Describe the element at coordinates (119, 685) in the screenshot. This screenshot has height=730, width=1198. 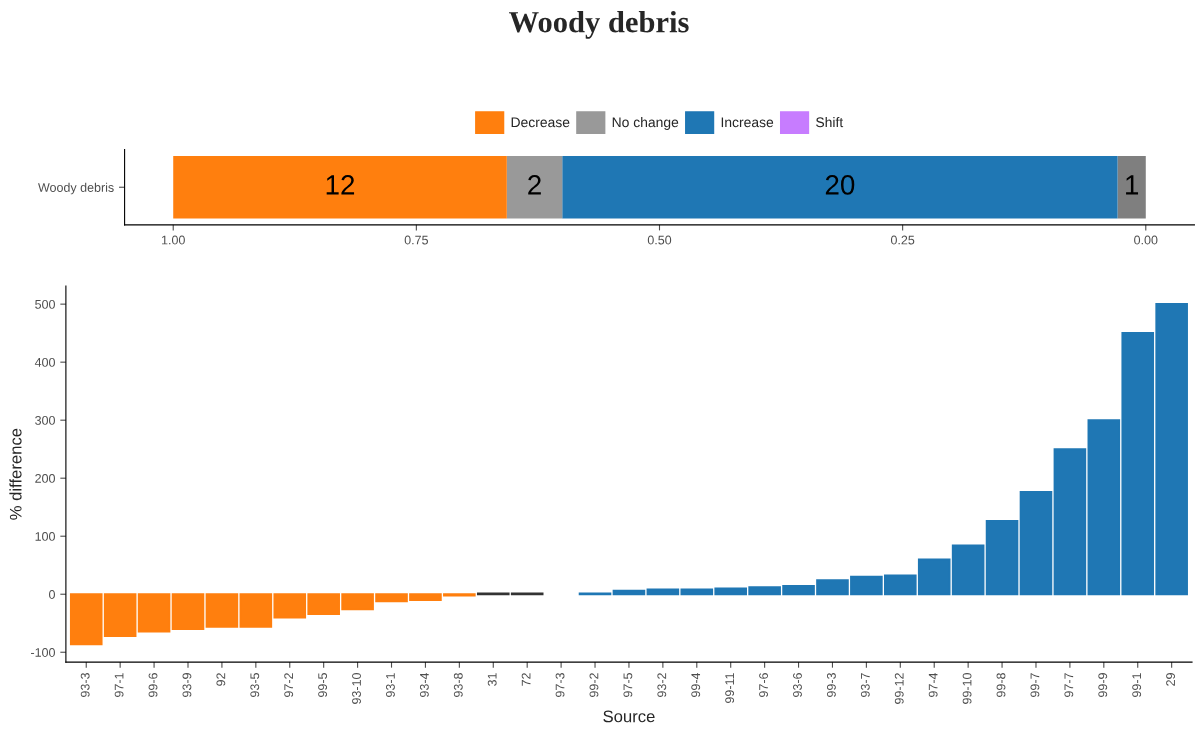
I see `x-tick-label: 97-1` at that location.